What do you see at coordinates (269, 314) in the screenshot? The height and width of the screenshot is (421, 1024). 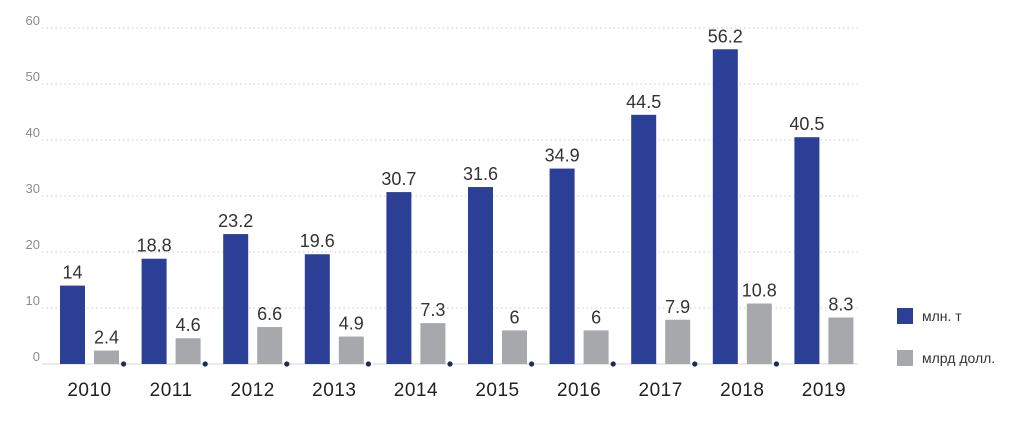 I see `data-label: 6.6` at bounding box center [269, 314].